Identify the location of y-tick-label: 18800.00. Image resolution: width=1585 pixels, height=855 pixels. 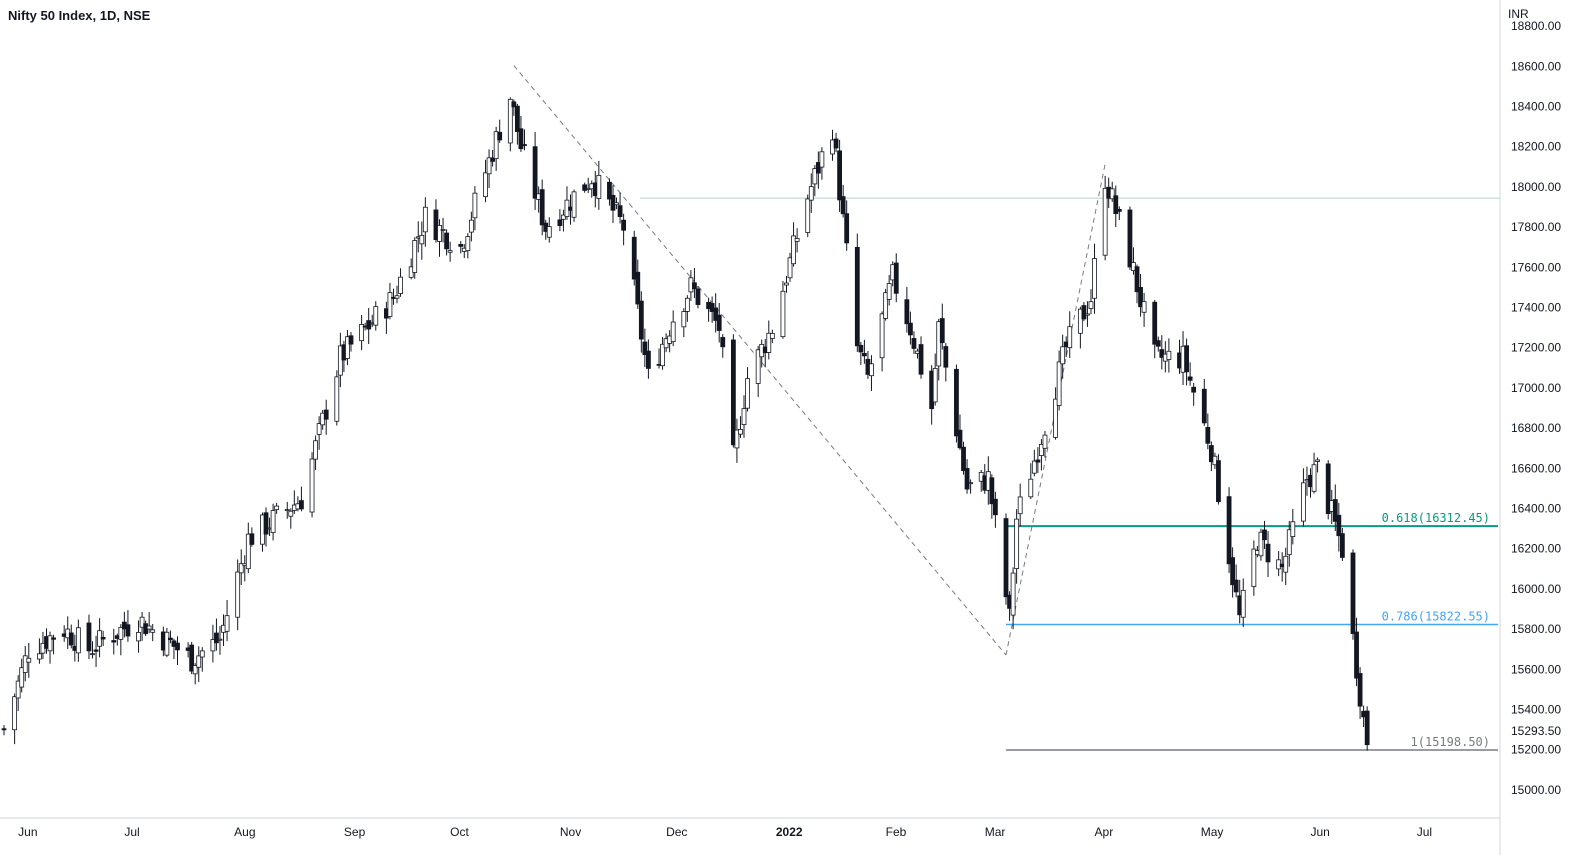
(1536, 26).